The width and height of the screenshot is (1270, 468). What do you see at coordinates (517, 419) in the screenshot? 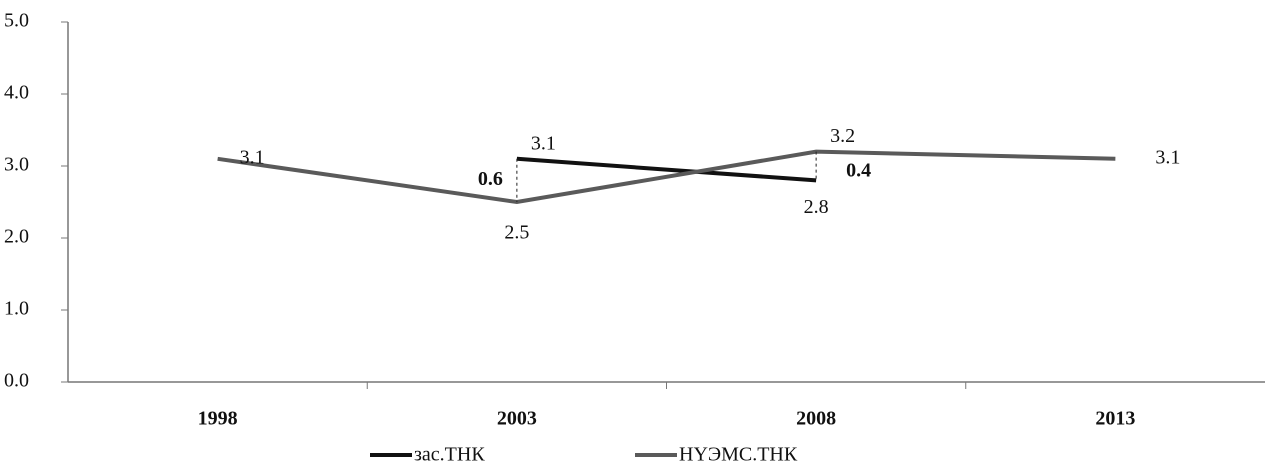
I see `x-tick-label: 2003` at bounding box center [517, 419].